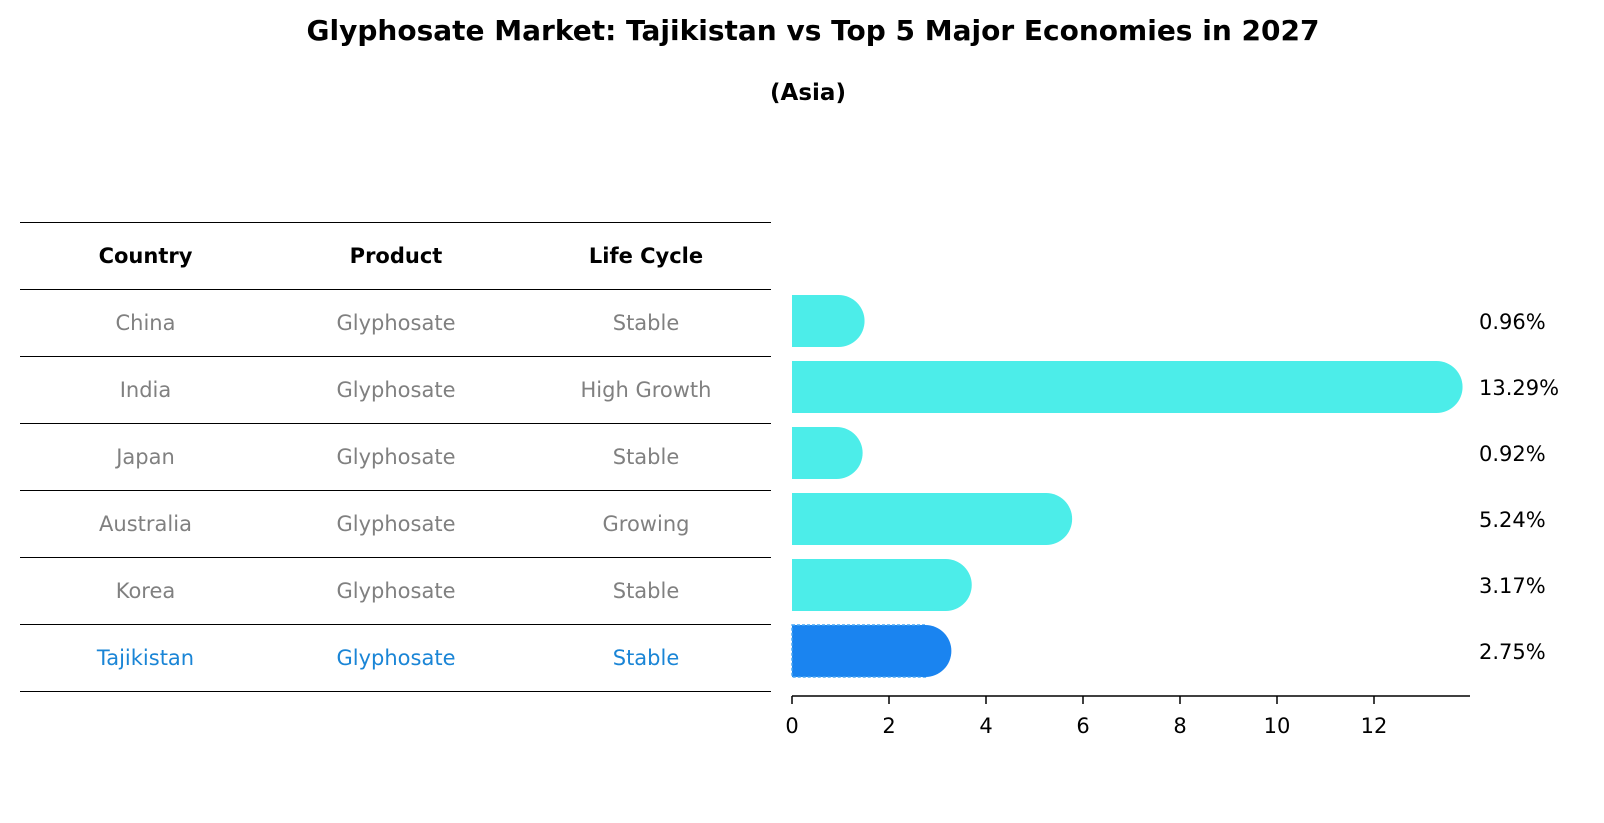 The width and height of the screenshot is (1604, 823). Describe the element at coordinates (1374, 726) in the screenshot. I see `x-tick-label: 12` at that location.